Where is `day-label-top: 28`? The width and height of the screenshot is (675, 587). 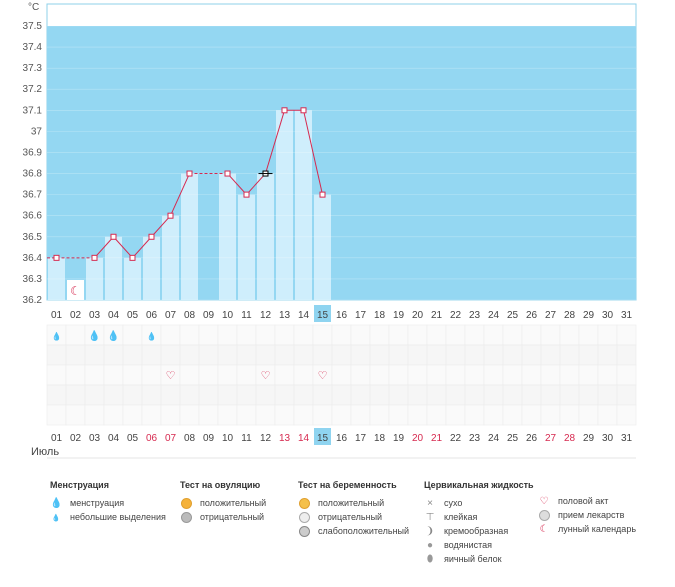 day-label-top: 28 is located at coordinates (570, 315).